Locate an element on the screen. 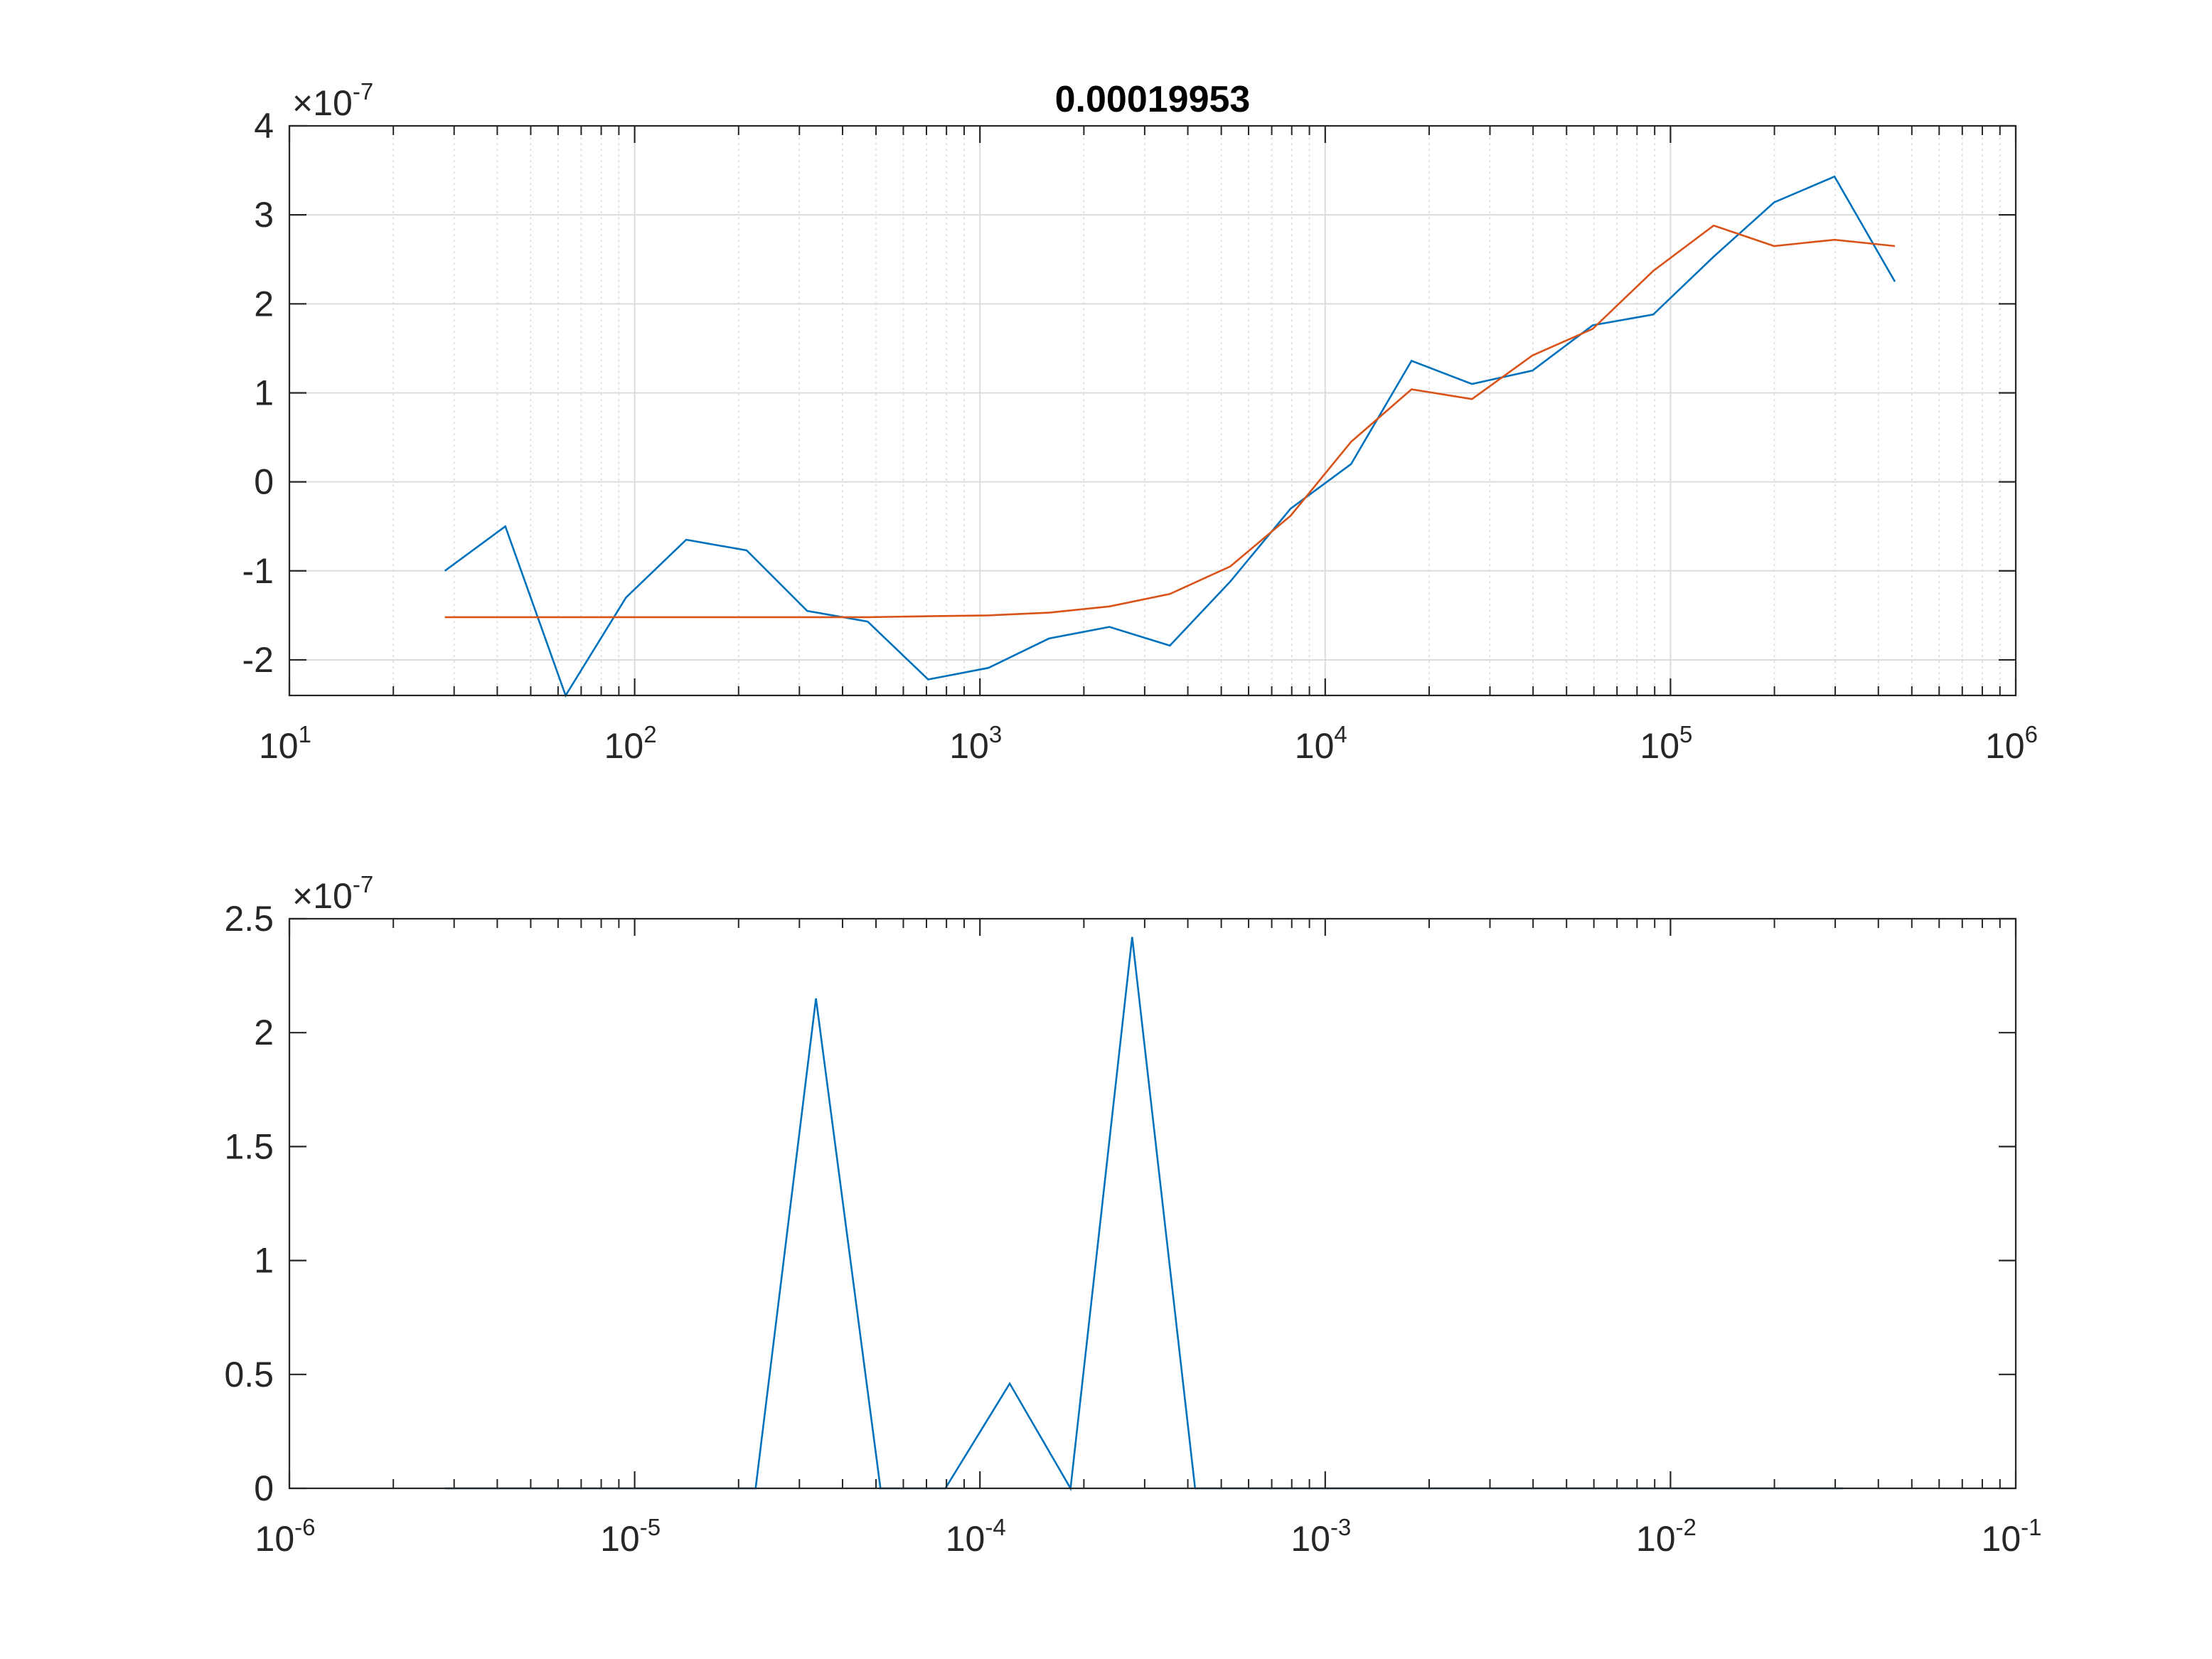 This screenshot has width=2212, height=1659. top-x-tick-label: 10⁶ is located at coordinates (2011, 743).